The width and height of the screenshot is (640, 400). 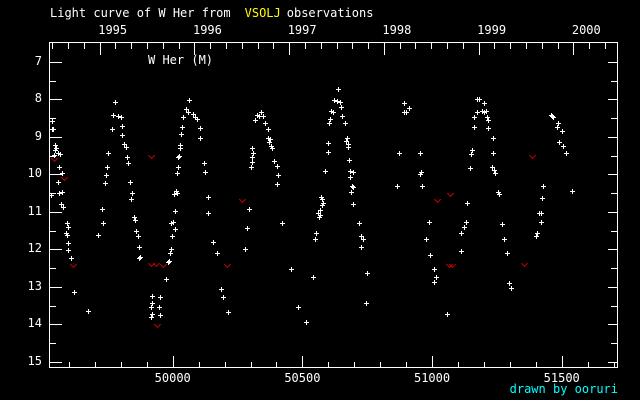 What do you see at coordinates (38, 98) in the screenshot?
I see `left-axis-tick-label: 8` at bounding box center [38, 98].